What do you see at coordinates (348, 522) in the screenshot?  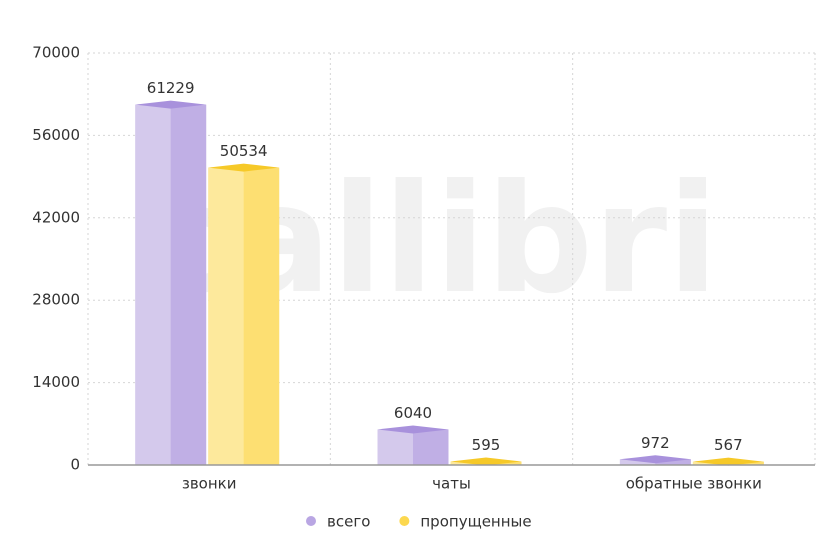 I see `legend-label: всего` at bounding box center [348, 522].